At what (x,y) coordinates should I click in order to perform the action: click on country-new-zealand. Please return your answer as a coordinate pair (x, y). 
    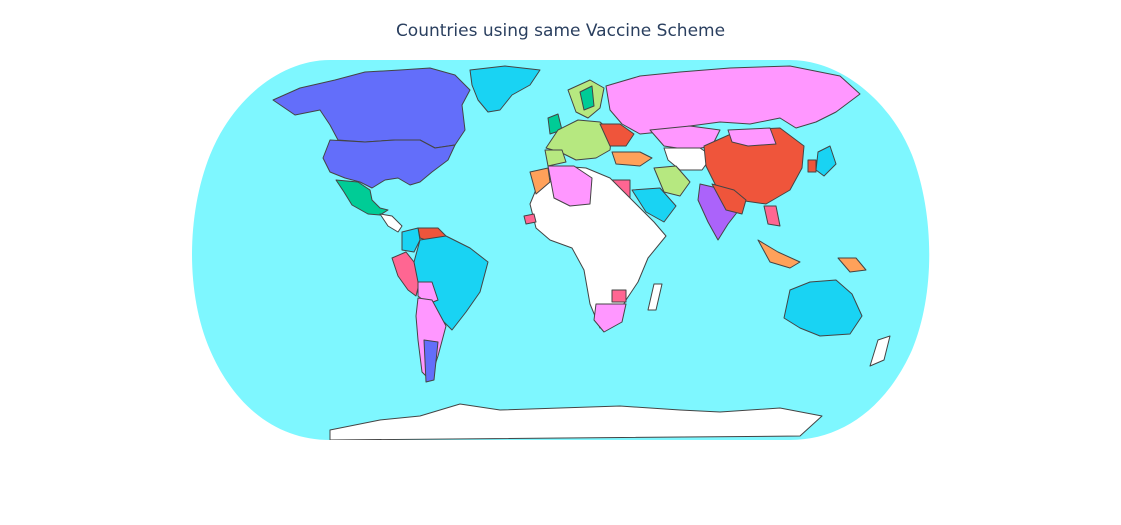
    Looking at the image, I should click on (880, 351).